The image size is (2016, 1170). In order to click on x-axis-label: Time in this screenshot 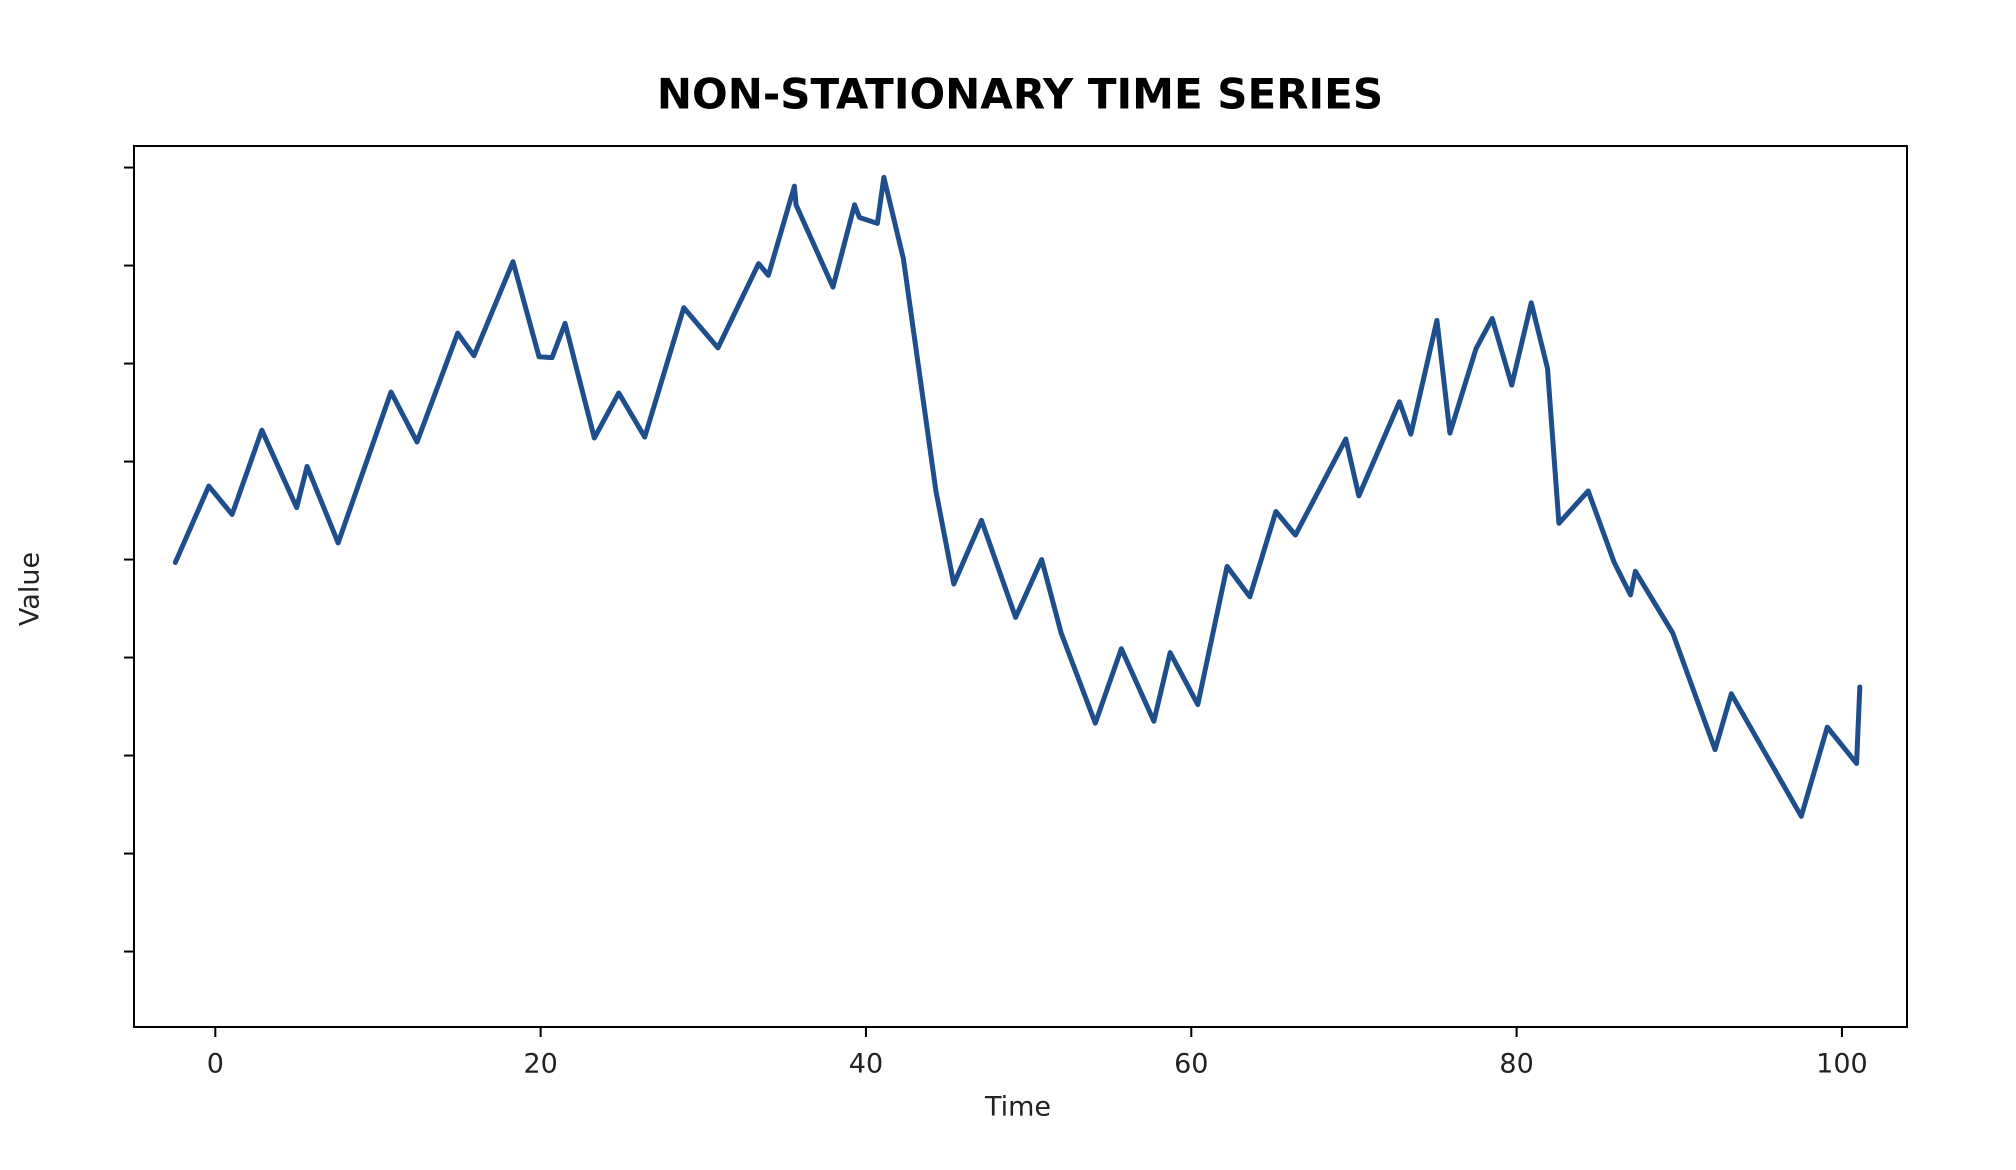, I will do `click(1017, 1107)`.